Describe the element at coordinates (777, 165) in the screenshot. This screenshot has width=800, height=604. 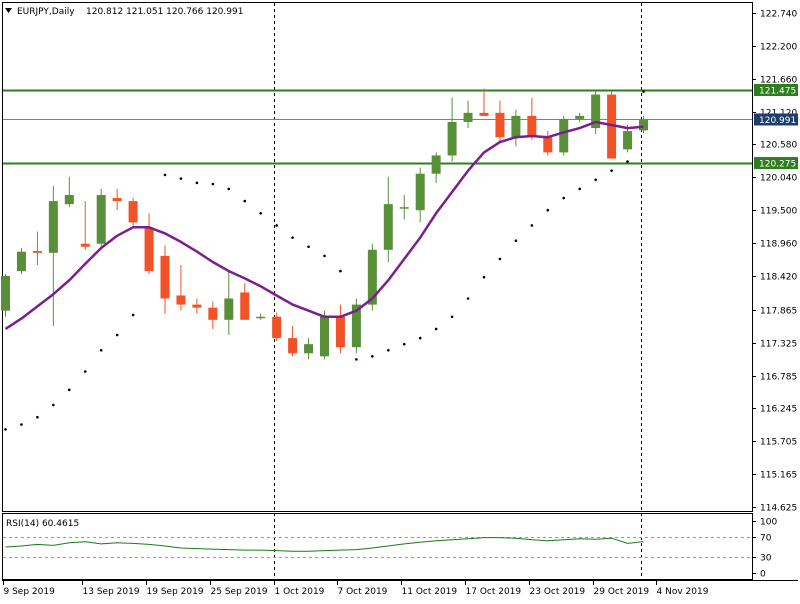
I see `level-price-tag: 120.275` at that location.